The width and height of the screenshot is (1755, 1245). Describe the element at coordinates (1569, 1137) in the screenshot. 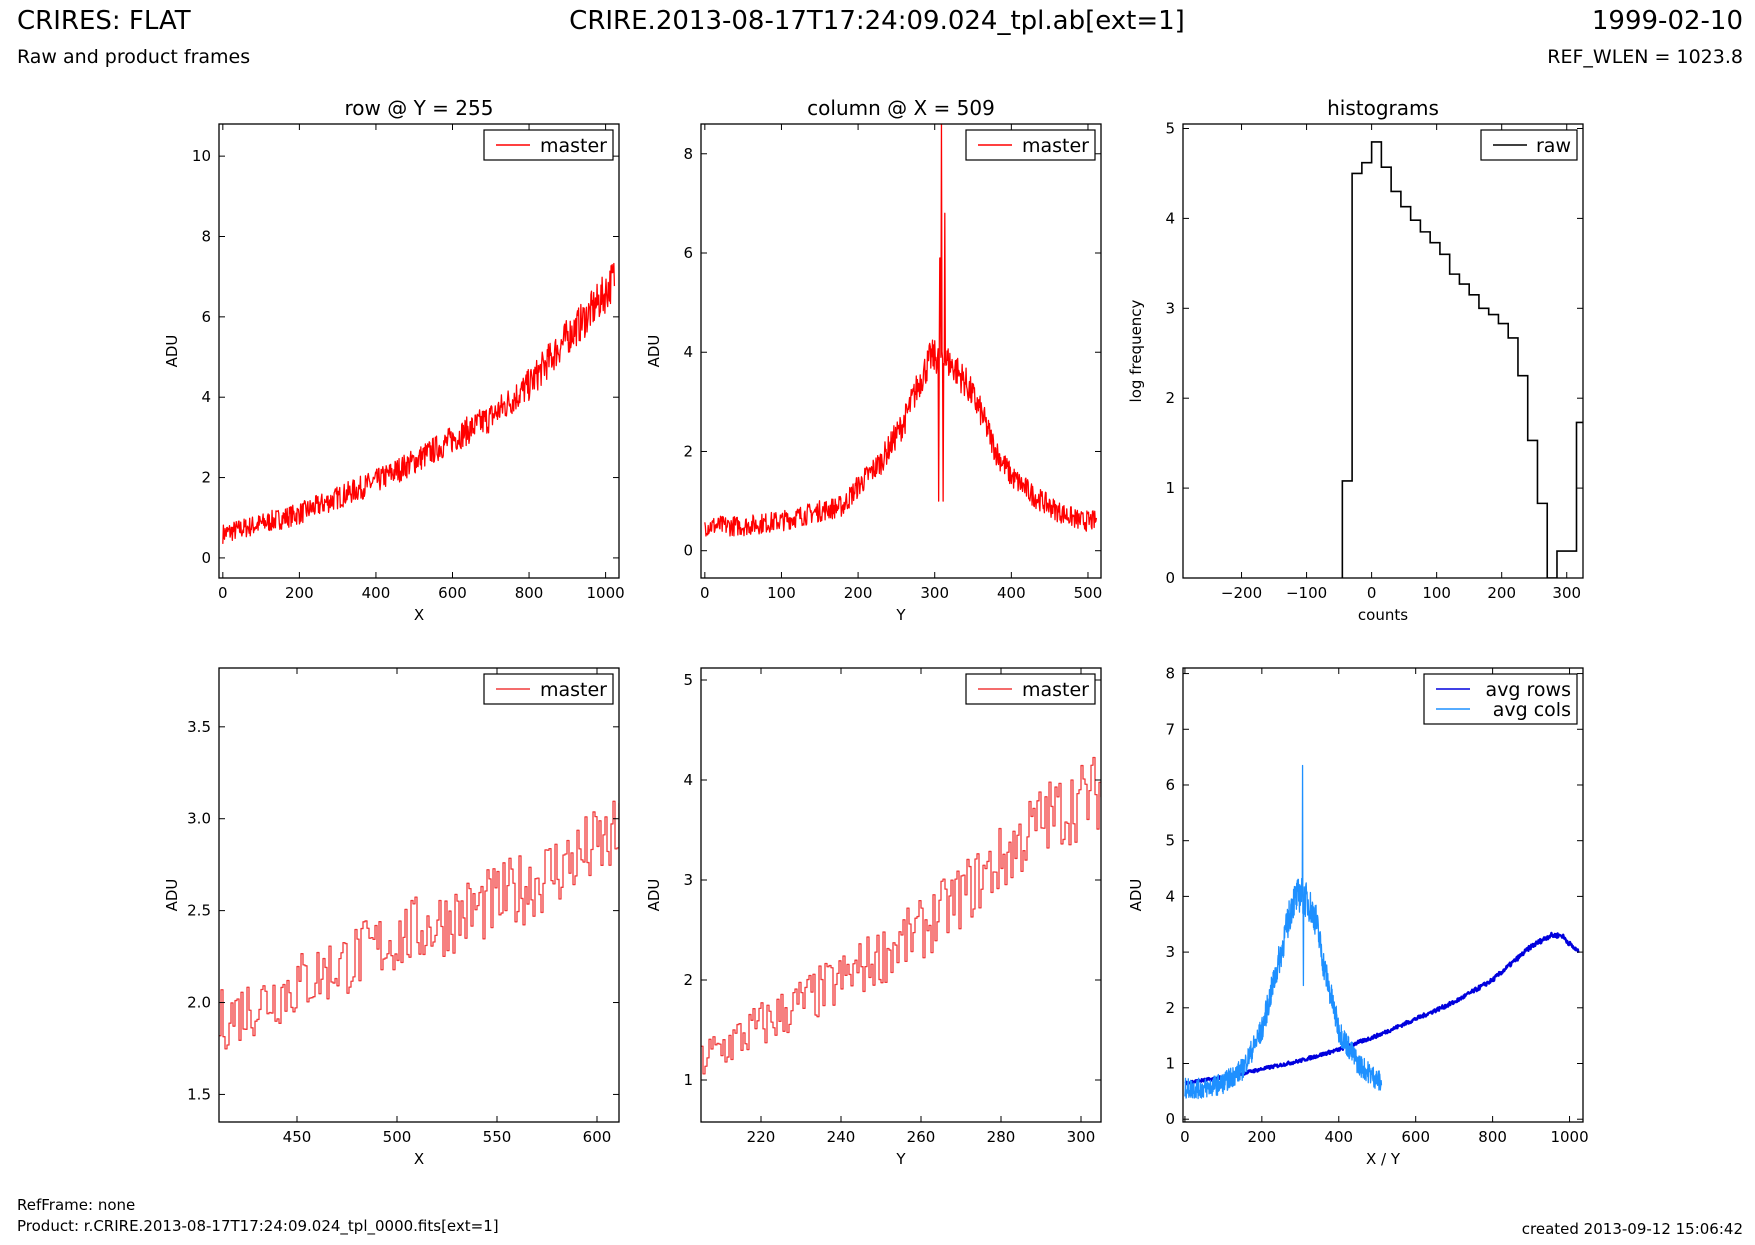

I see `x-tick-label: 1000` at that location.